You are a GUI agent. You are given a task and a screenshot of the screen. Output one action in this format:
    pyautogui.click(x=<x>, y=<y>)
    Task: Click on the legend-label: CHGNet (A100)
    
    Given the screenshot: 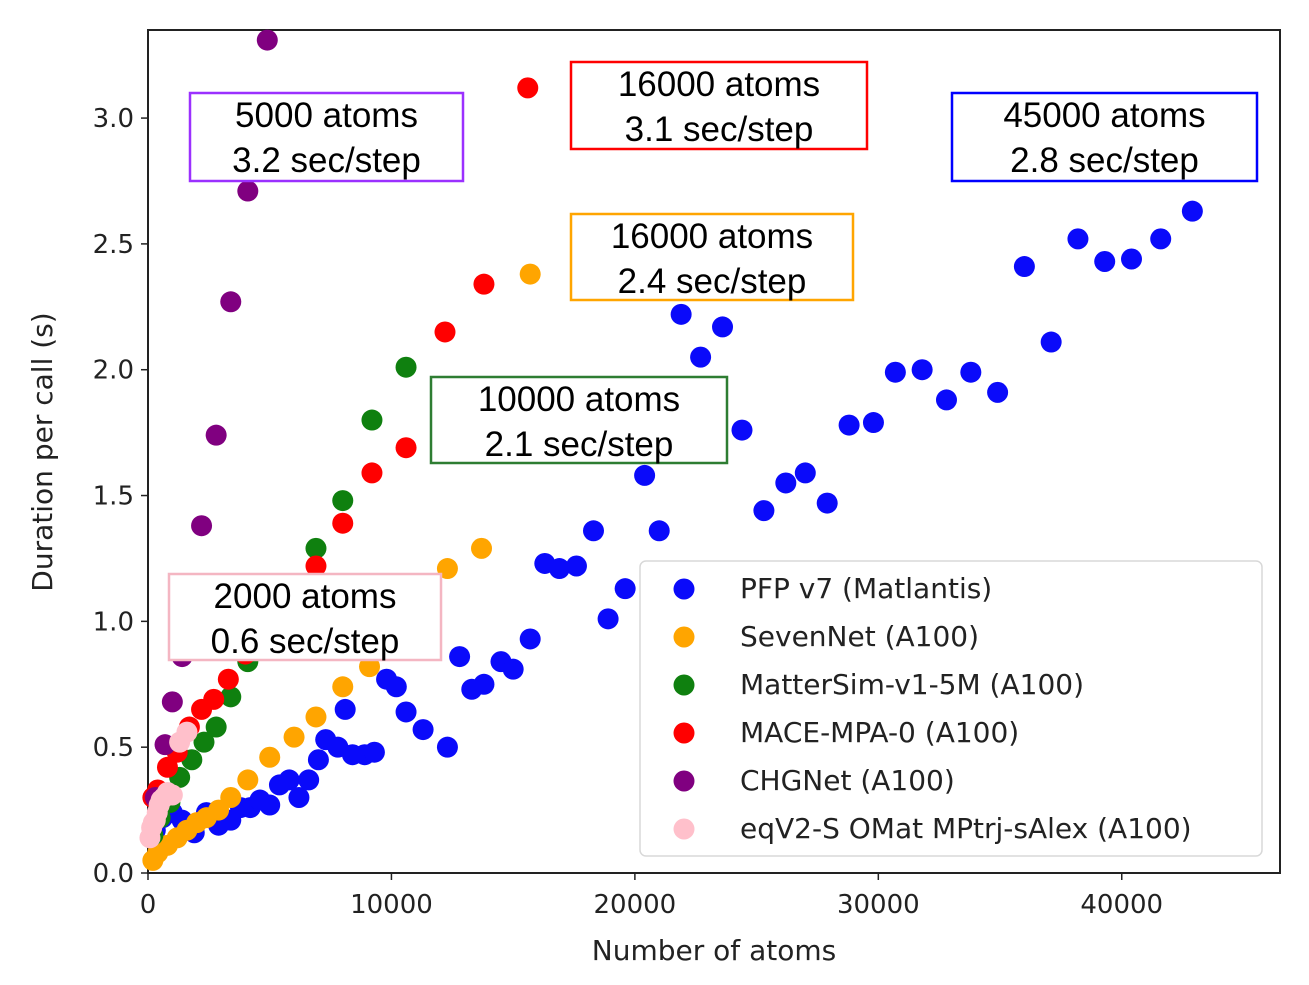 What is the action you would take?
    pyautogui.click(x=847, y=780)
    